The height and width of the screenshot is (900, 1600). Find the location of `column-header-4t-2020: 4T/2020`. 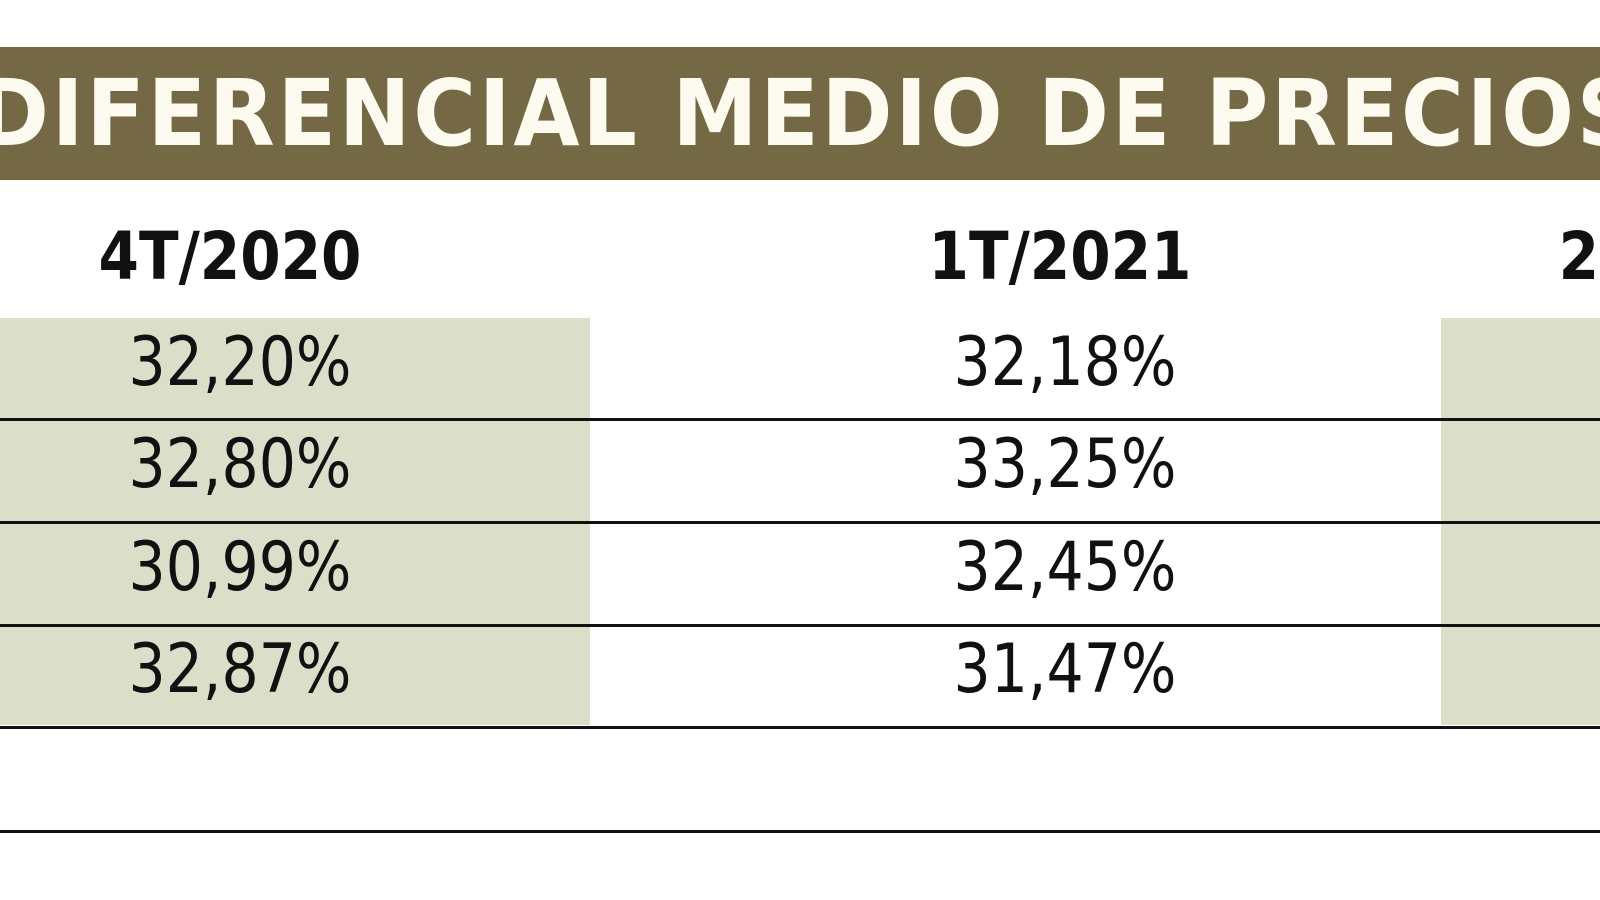

column-header-4t-2020: 4T/2020 is located at coordinates (230, 256).